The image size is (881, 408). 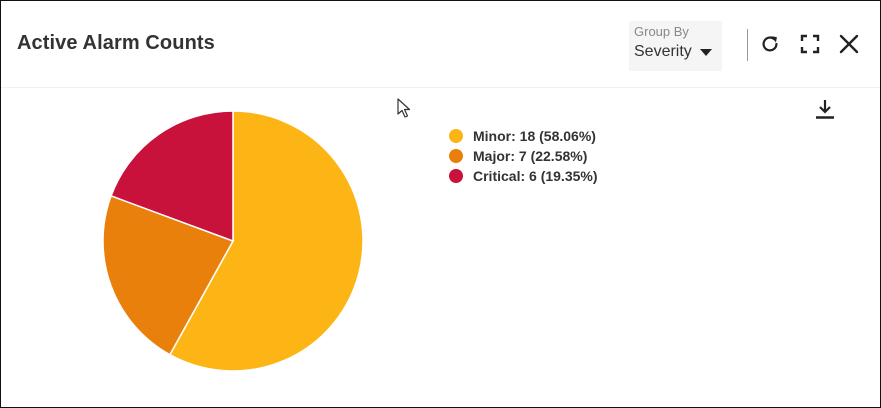 What do you see at coordinates (705, 52) in the screenshot?
I see `caret-down-icon` at bounding box center [705, 52].